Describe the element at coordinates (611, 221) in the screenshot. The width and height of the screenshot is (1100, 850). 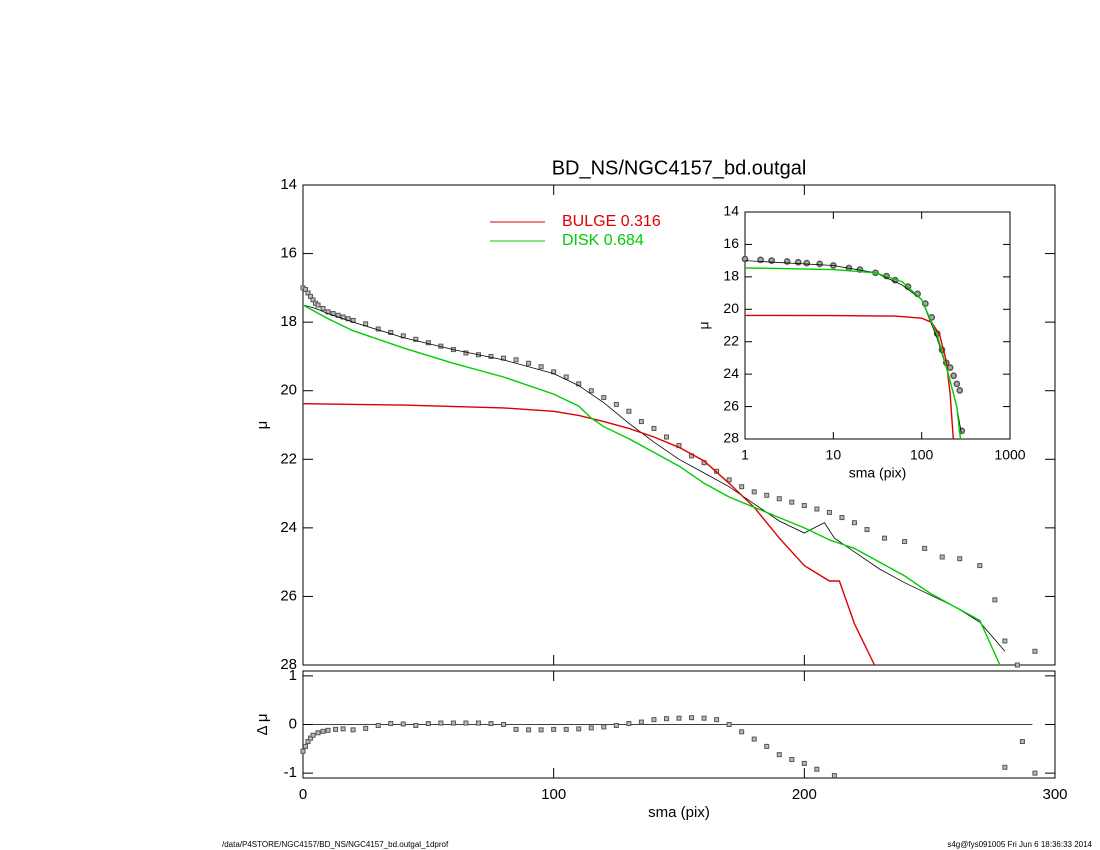
I see `legend-label: BULGE 0.316` at that location.